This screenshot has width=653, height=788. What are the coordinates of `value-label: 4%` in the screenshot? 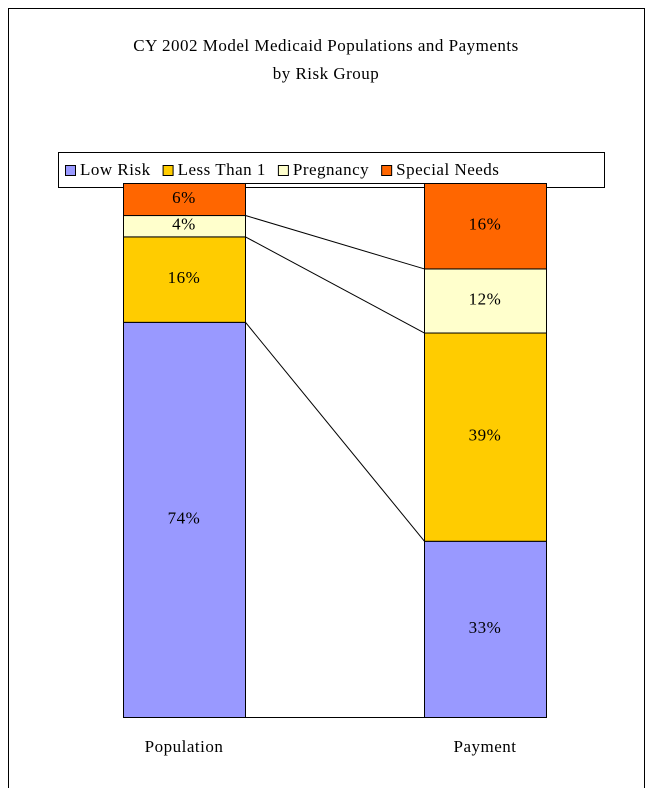 It's located at (184, 224).